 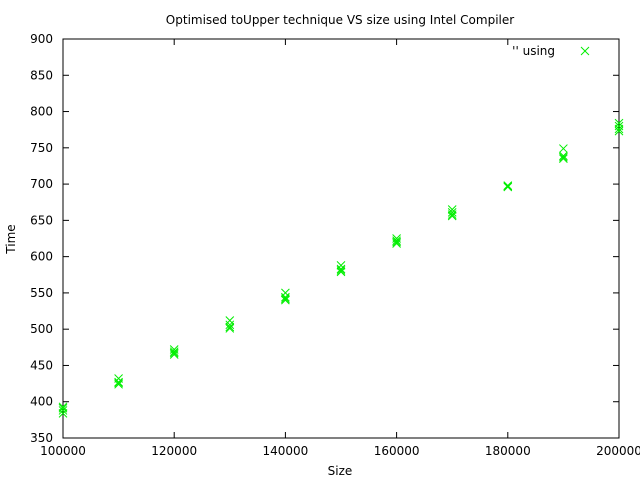 What do you see at coordinates (41, 257) in the screenshot?
I see `y-tick-label: 600` at bounding box center [41, 257].